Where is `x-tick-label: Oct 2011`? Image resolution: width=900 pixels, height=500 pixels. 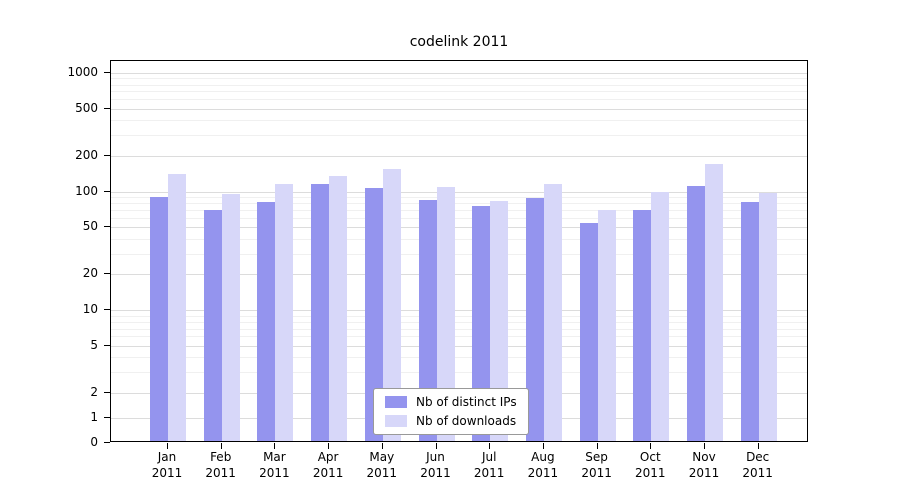 x-tick-label: Oct 2011 is located at coordinates (650, 465).